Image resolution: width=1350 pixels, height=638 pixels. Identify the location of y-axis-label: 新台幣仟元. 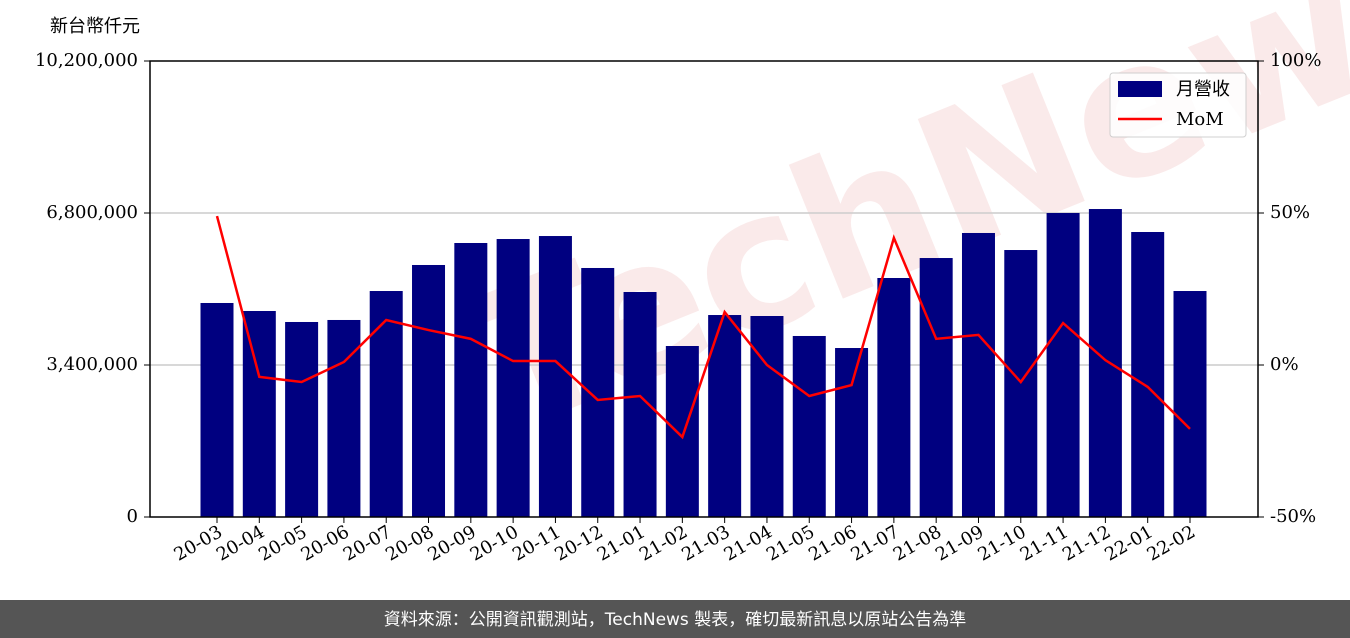
(95, 26).